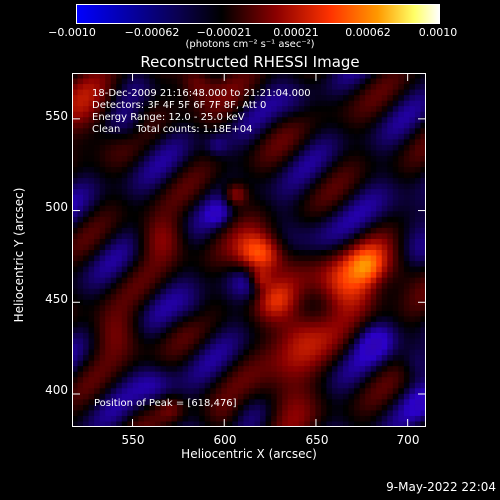  What do you see at coordinates (438, 32) in the screenshot?
I see `colorbar-tick: 0.0010` at bounding box center [438, 32].